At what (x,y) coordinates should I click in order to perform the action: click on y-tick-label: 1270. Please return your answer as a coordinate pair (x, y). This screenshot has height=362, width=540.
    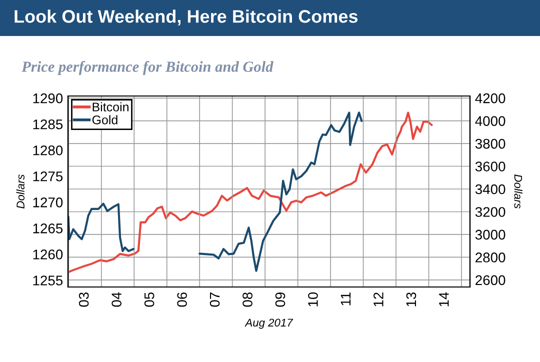
    Looking at the image, I should click on (48, 203).